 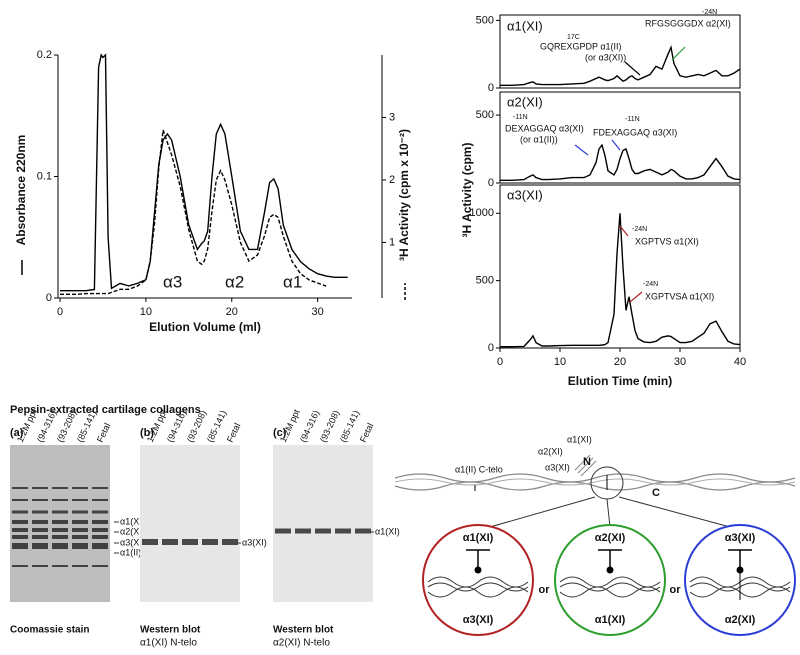 What do you see at coordinates (146, 312) in the screenshot?
I see `x-tick-label: 10` at bounding box center [146, 312].